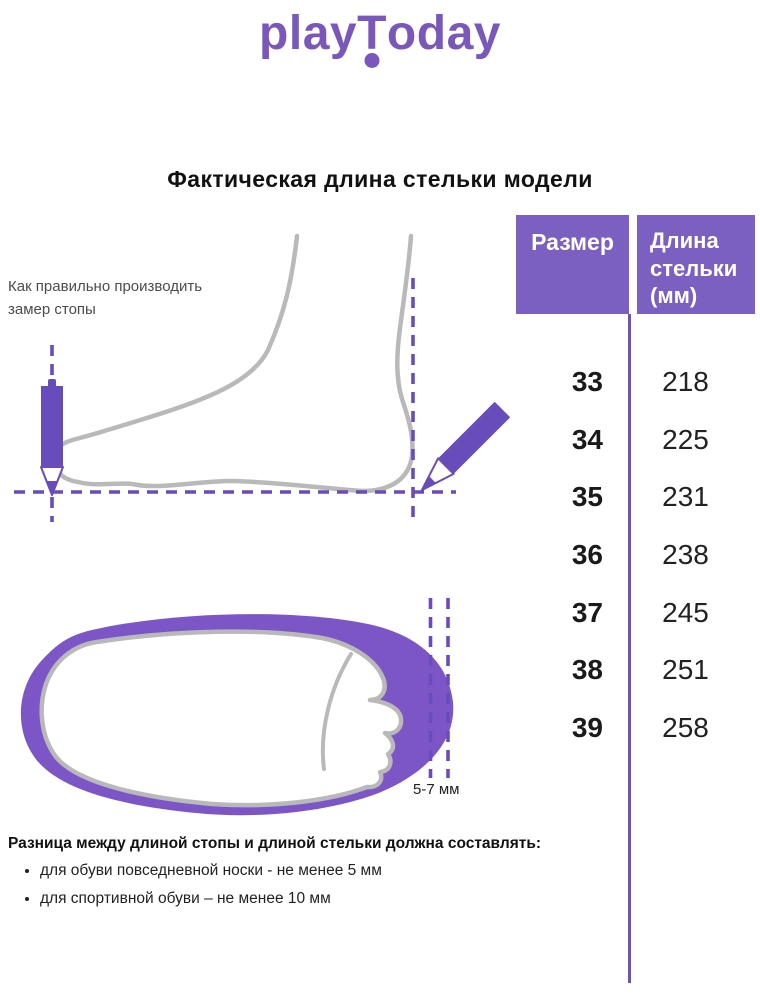 The width and height of the screenshot is (760, 1000). I want to click on table-header-size: Размер, so click(572, 264).